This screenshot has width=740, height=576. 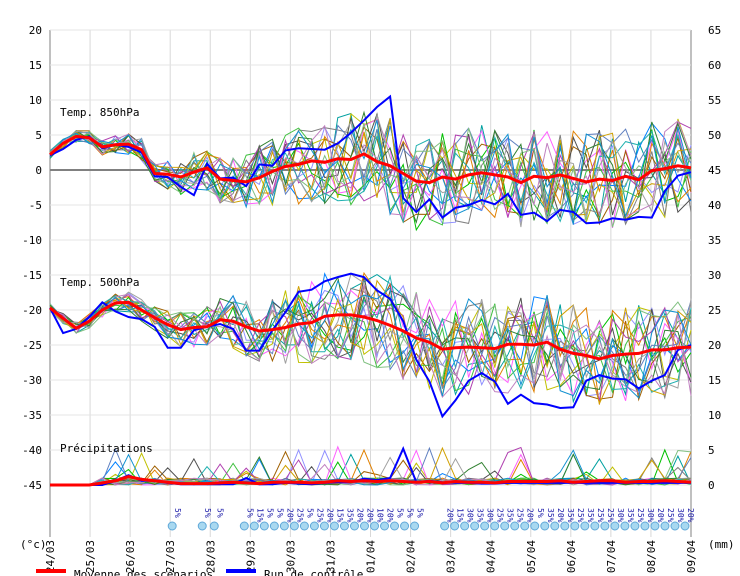 What do you see at coordinates (714, 100) in the screenshot?
I see `right-tick-label: 55` at bounding box center [714, 100].